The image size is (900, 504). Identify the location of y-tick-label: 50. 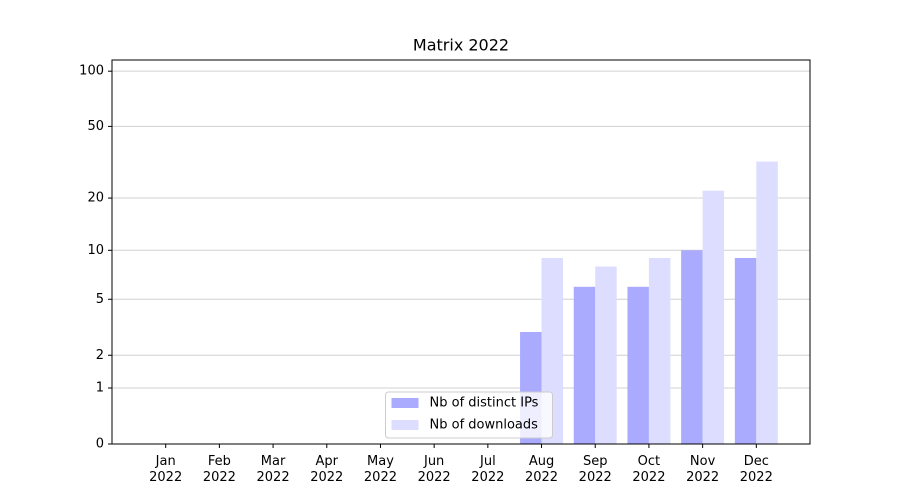
(95, 126).